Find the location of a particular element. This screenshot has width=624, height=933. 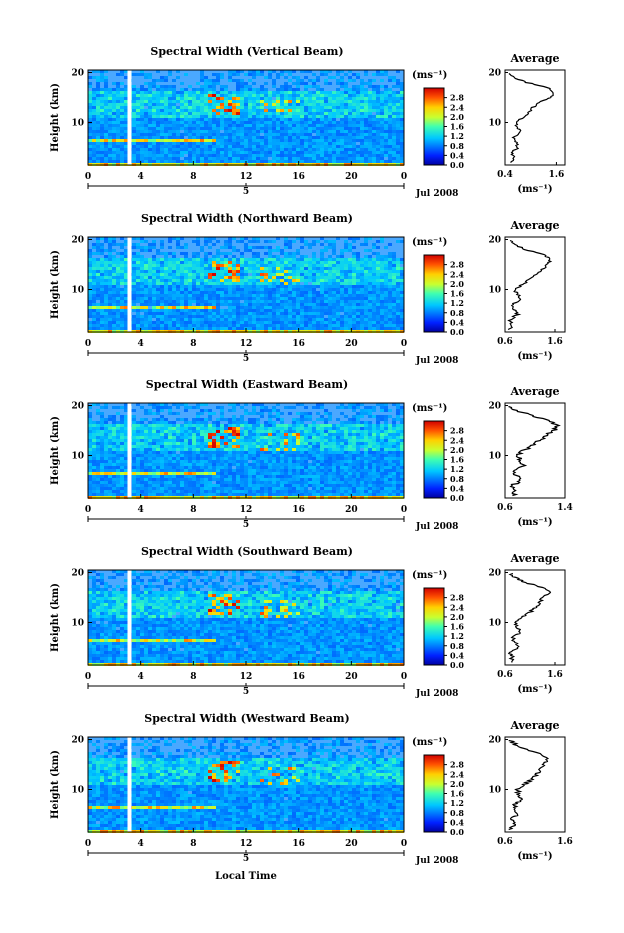

x-tick-label: 8 is located at coordinates (193, 177).